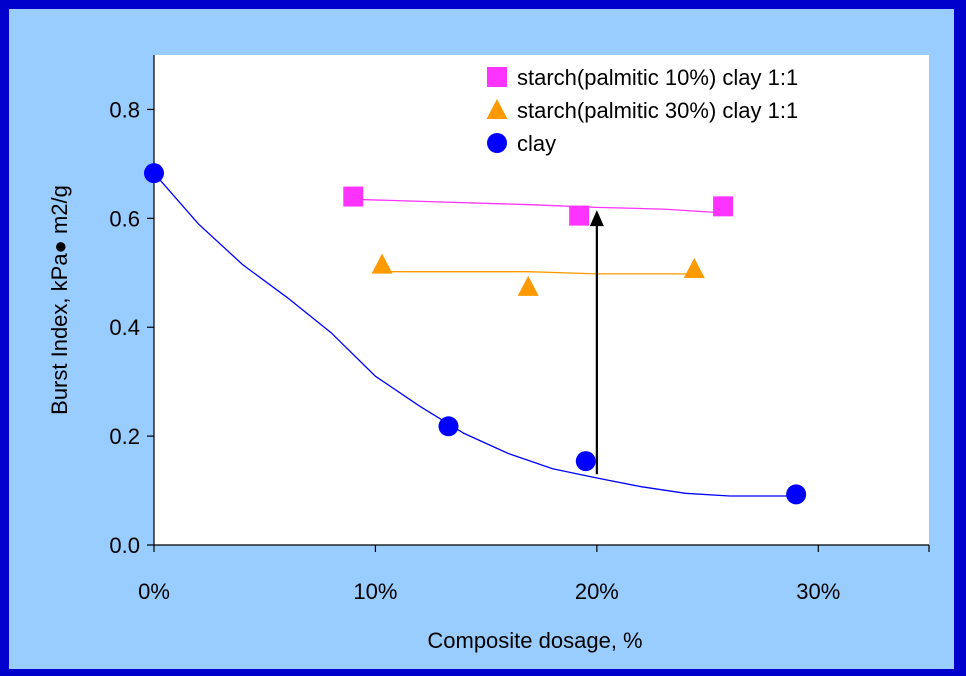  What do you see at coordinates (818, 591) in the screenshot?
I see `x-tick-label: 30%` at bounding box center [818, 591].